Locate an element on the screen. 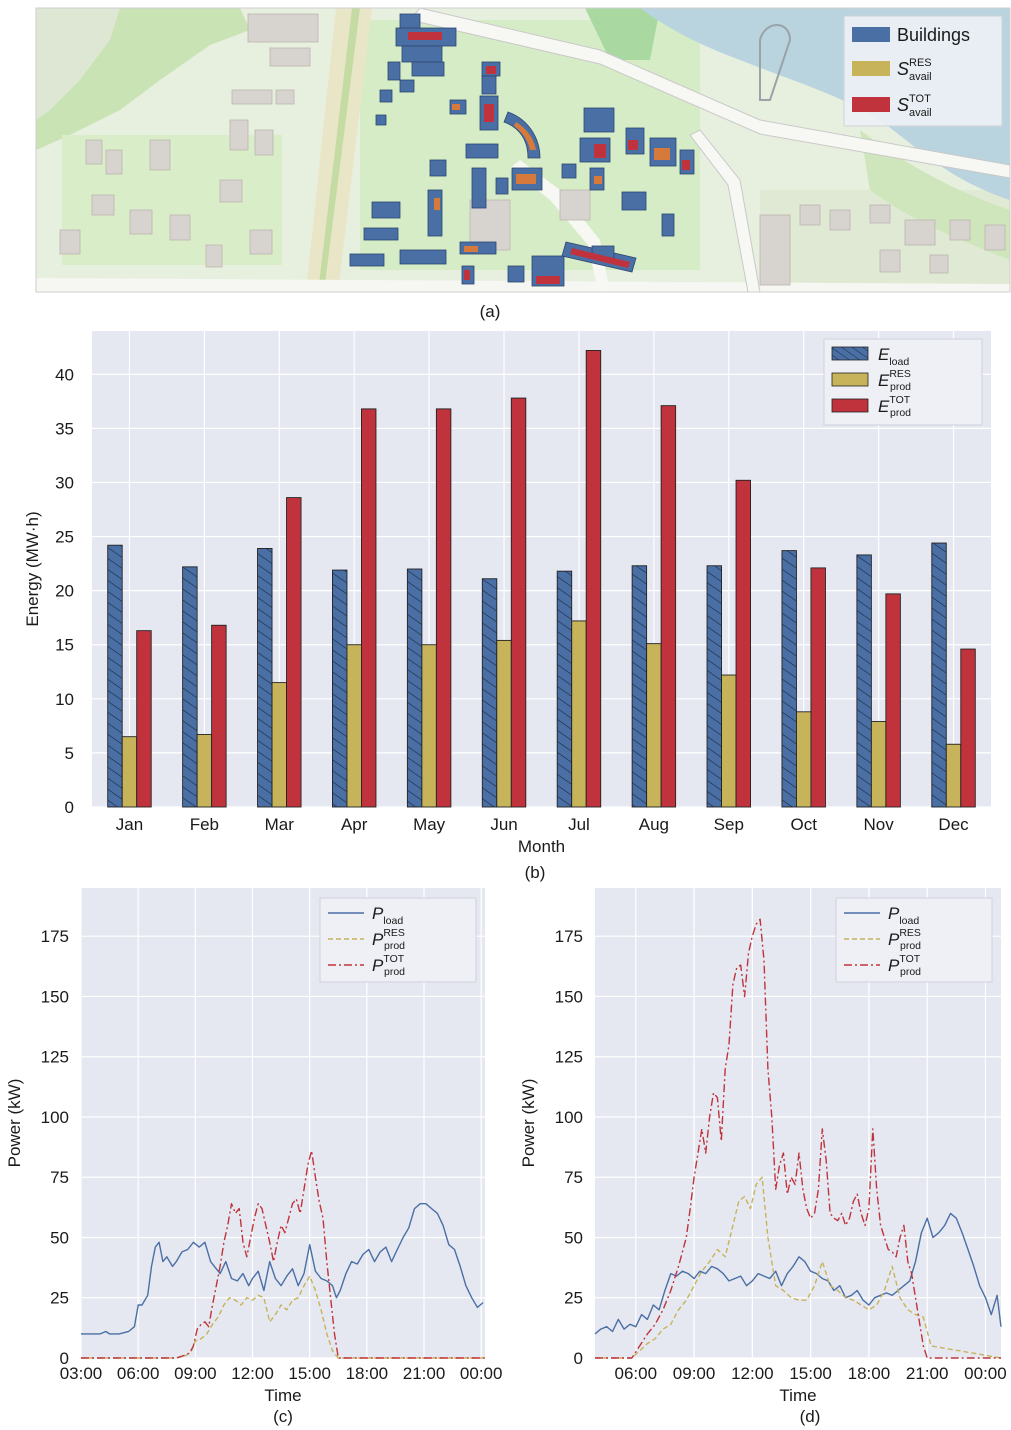 The image size is (1011, 1430). x-tick-label: 00:00 is located at coordinates (481, 1373).